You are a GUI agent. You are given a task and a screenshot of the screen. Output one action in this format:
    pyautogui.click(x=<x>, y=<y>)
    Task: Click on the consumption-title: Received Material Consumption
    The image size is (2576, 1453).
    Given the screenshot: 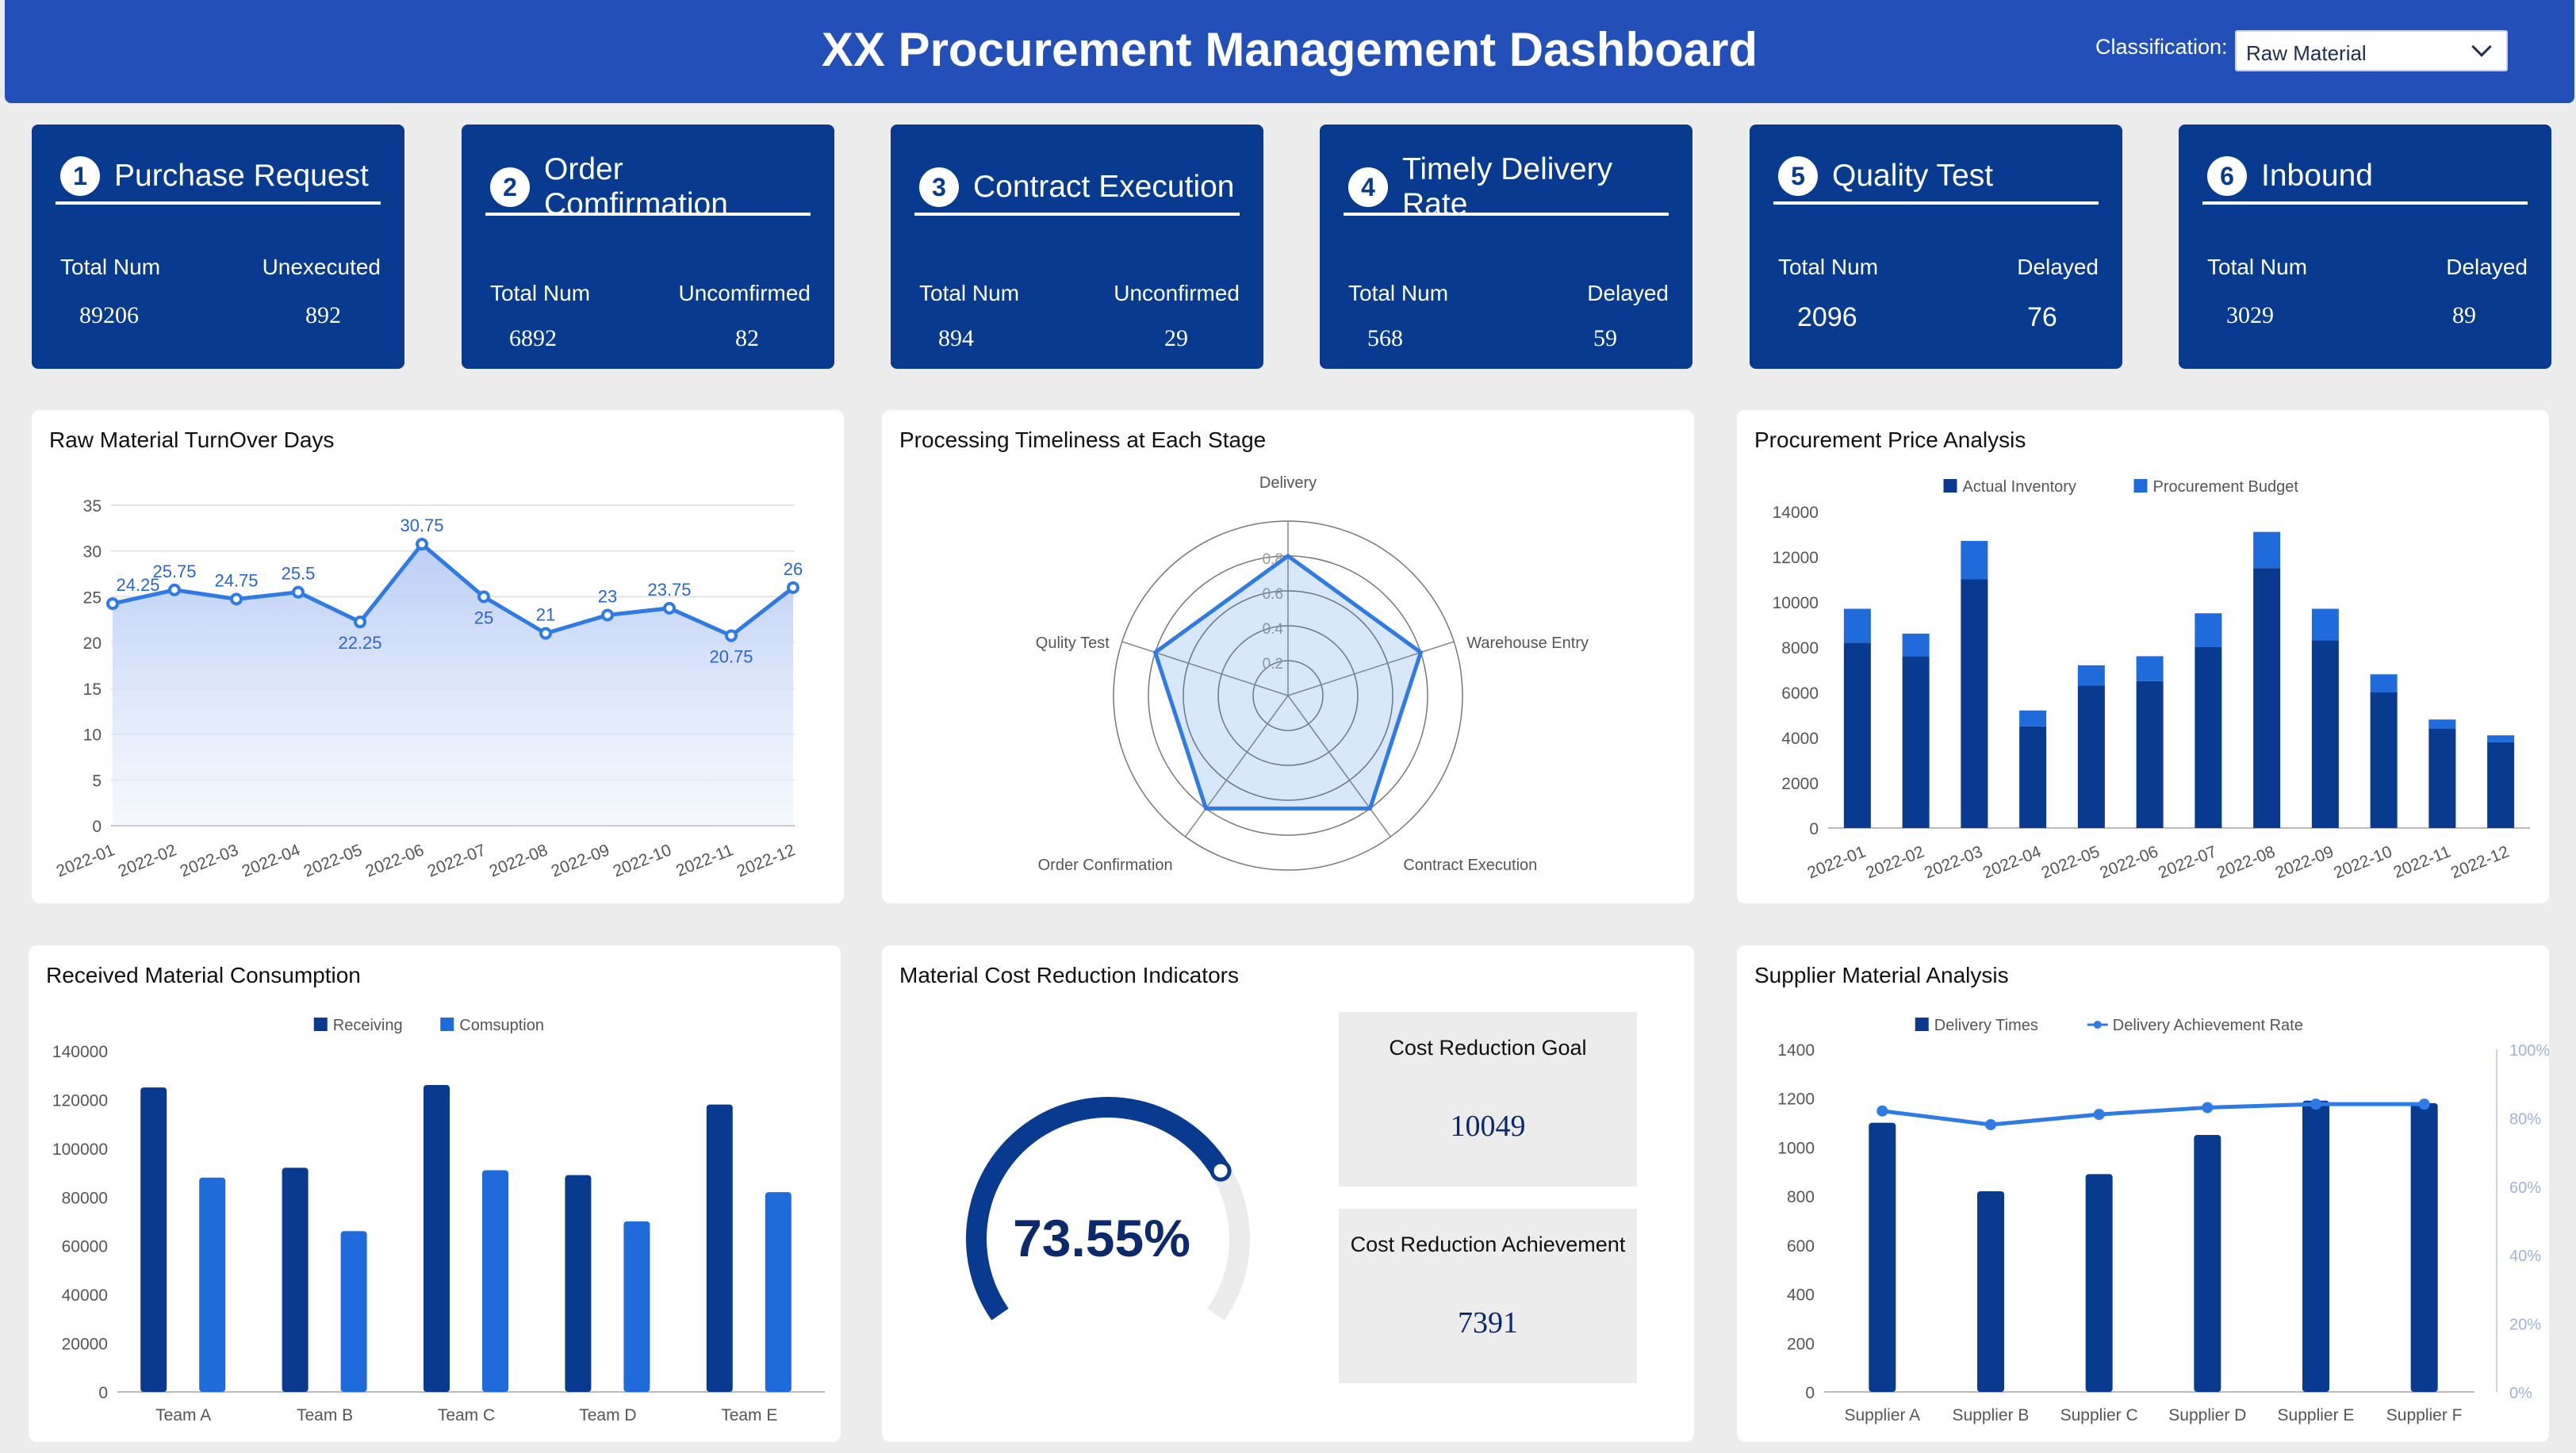 What is the action you would take?
    pyautogui.click(x=203, y=975)
    